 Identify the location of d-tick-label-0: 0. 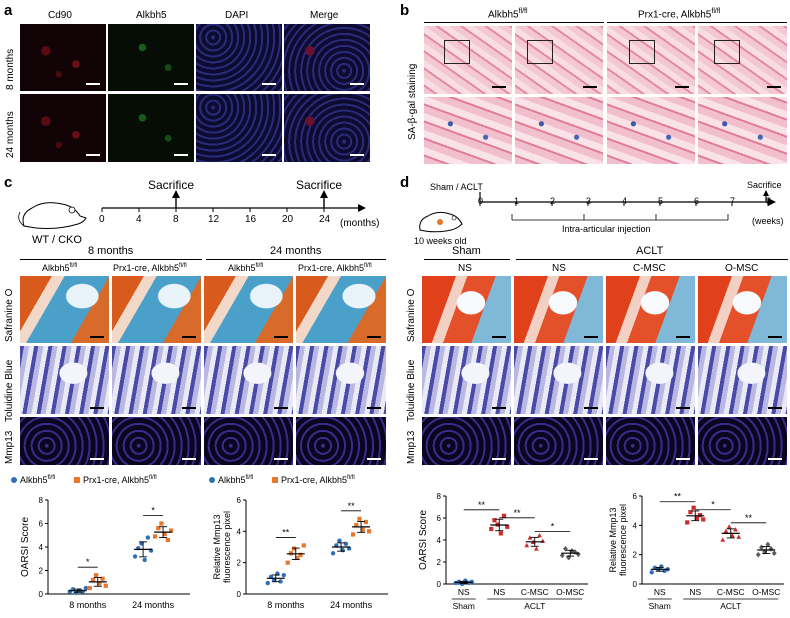
(481, 201).